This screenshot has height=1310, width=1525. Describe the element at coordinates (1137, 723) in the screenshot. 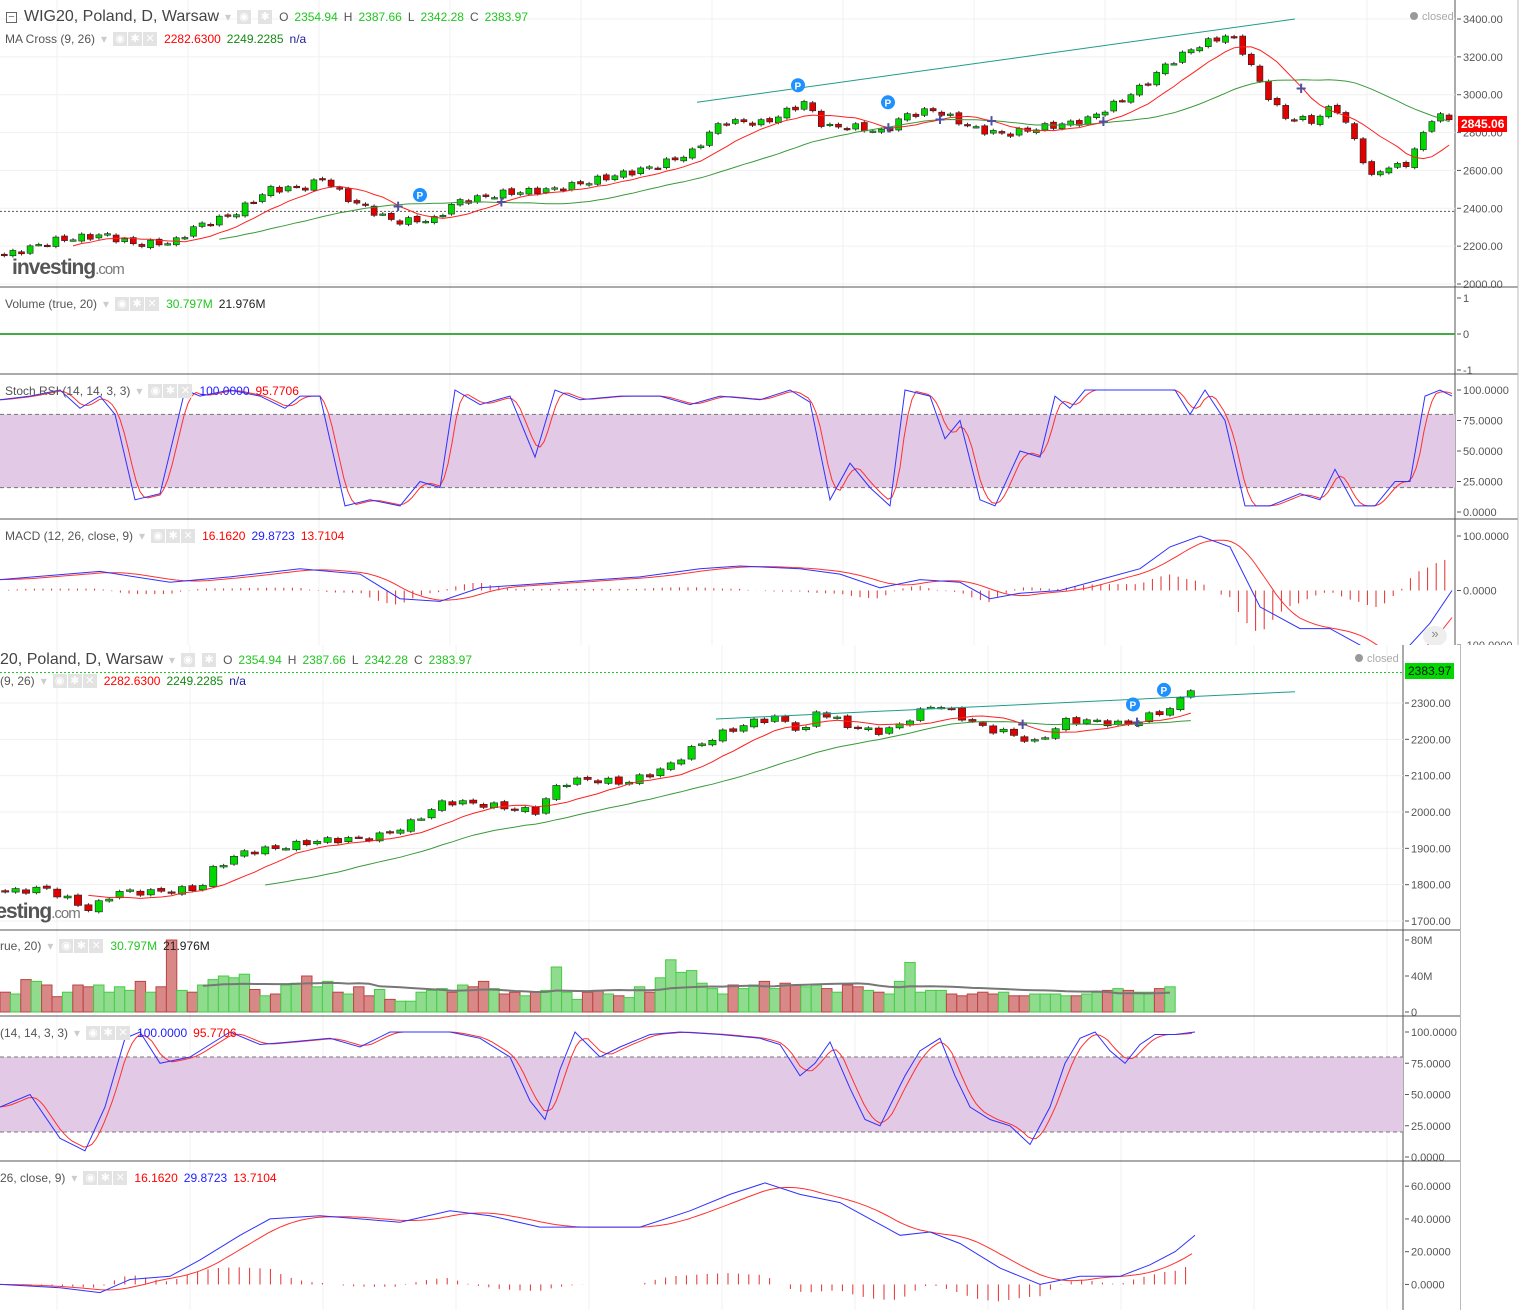

I see `ma-cross-marker: +` at that location.